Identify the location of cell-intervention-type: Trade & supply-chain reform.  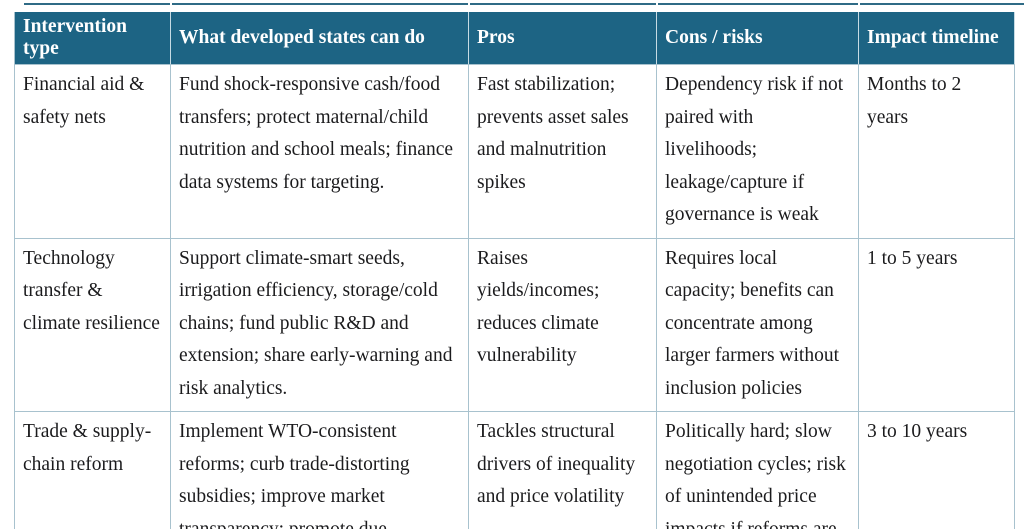
(92, 470).